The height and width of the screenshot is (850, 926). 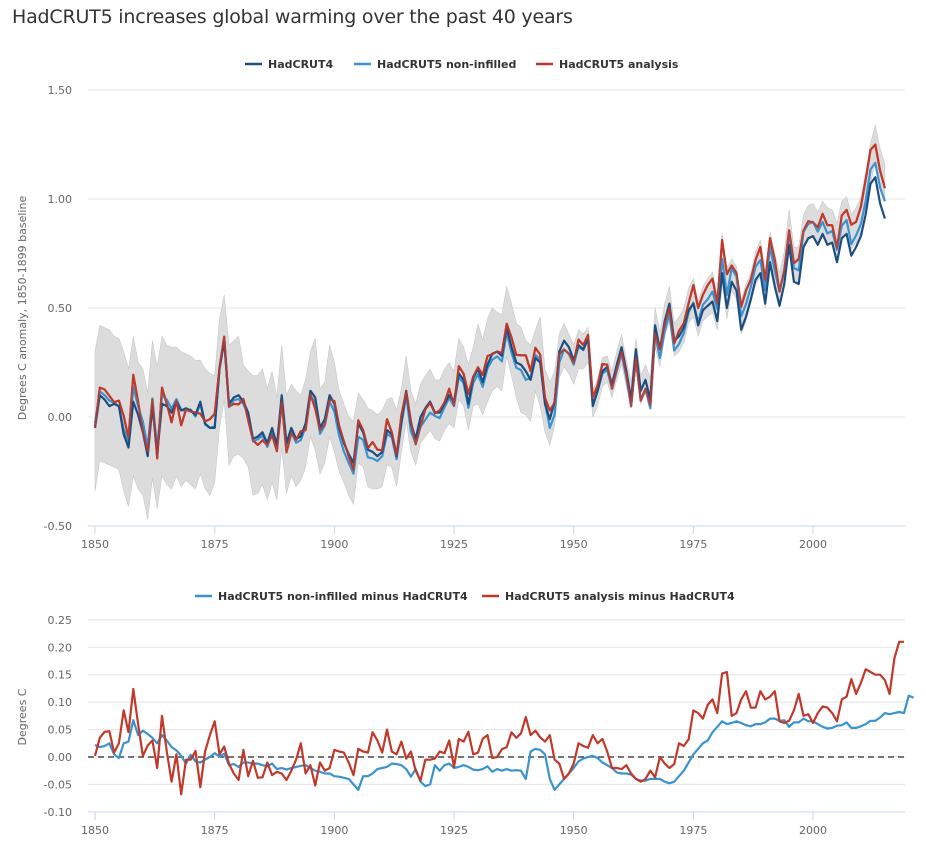 I want to click on top-y-ticks: -0.50 0.00 0.50 1.00 1.50, so click(x=58, y=308).